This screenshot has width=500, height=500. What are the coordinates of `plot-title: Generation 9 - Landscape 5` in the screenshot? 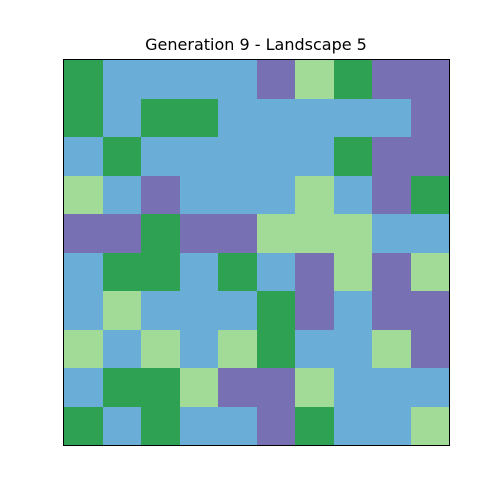 It's located at (256, 44).